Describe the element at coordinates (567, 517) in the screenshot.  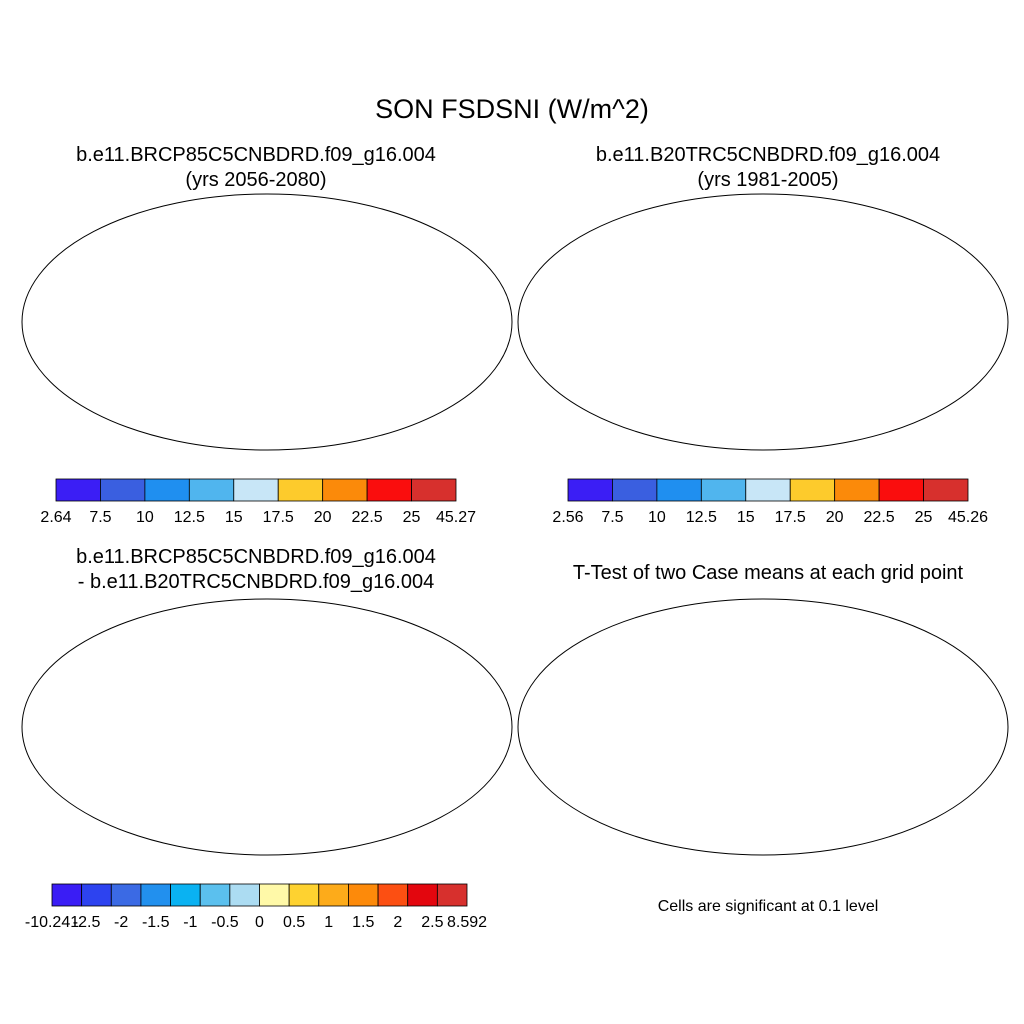
I see `colorbar-tick-label: 2.56` at that location.